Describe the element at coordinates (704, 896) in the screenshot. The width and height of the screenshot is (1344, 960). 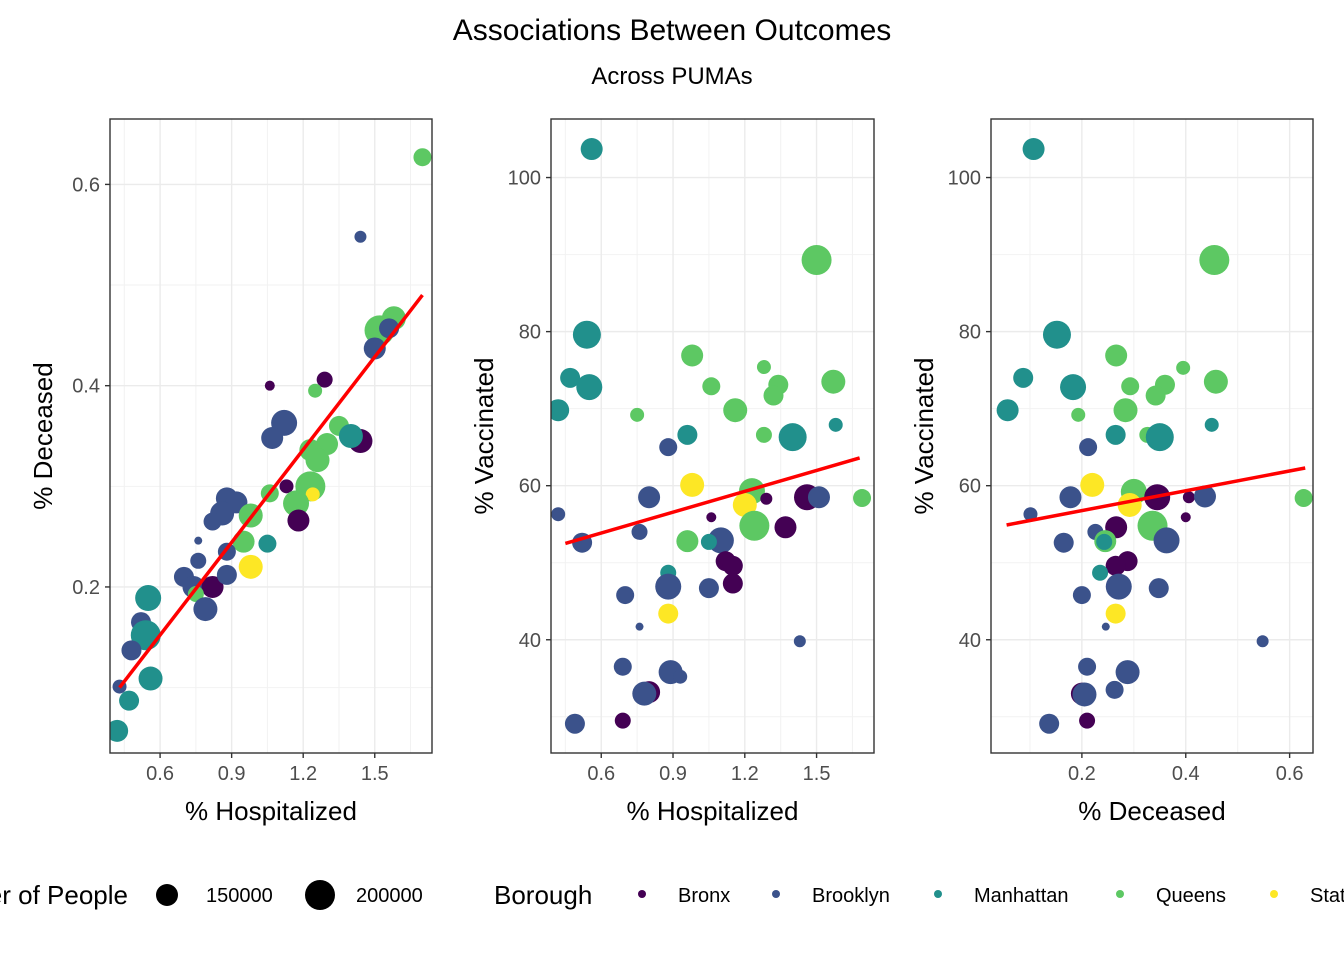
I see `legend-color-label-bronx: Bronx` at that location.